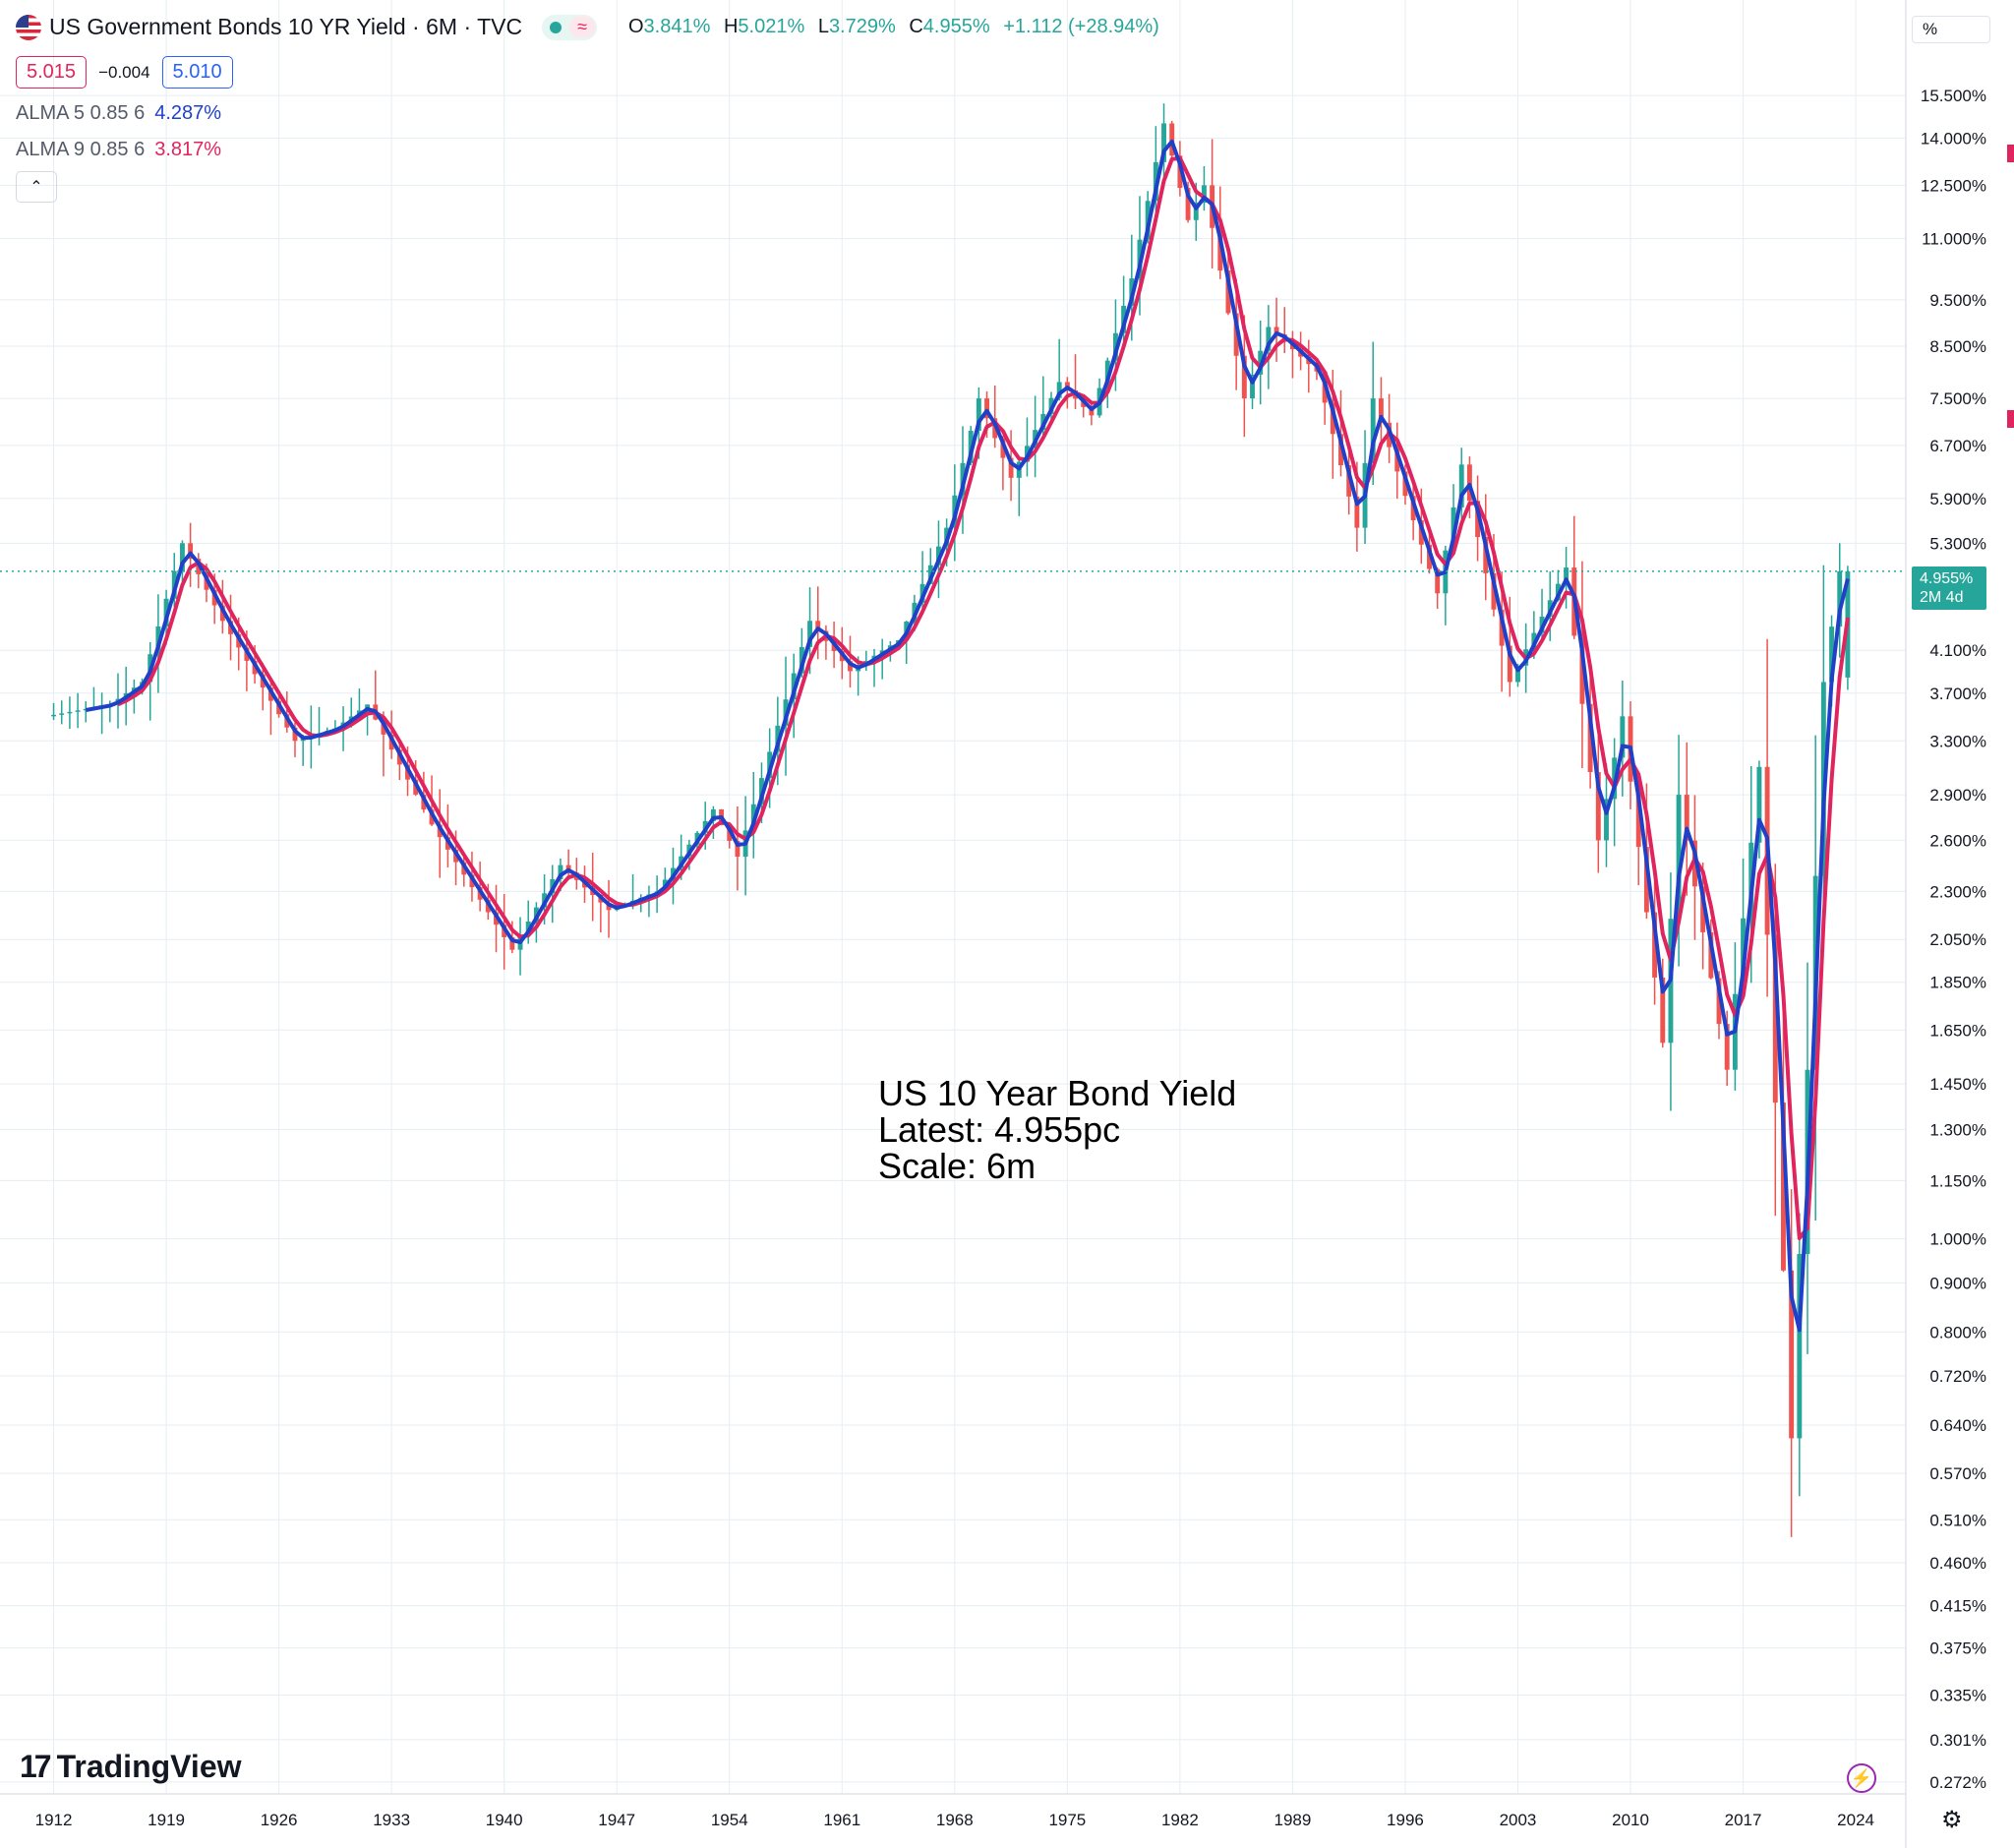 The height and width of the screenshot is (1848, 2014). Describe the element at coordinates (1957, 1520) in the screenshot. I see `y-tick-label: 0.510%` at that location.